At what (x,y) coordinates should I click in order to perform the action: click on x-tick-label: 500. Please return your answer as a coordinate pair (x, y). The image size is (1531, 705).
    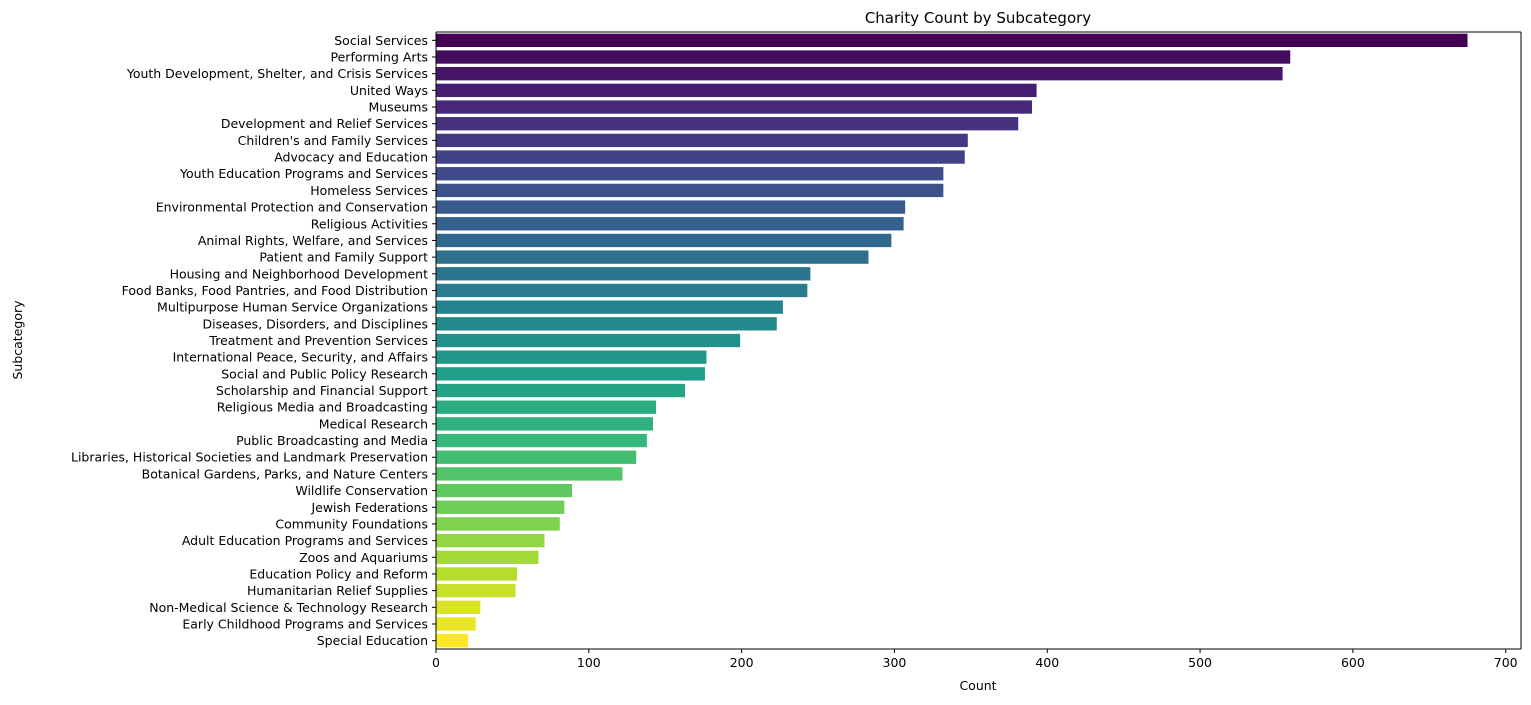
    Looking at the image, I should click on (1200, 662).